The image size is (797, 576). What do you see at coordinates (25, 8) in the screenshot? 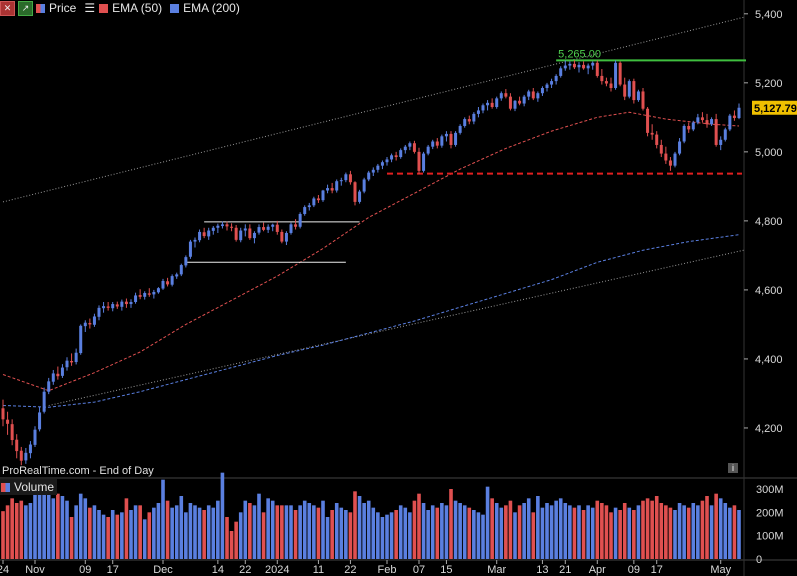
I see `expand-chart-icon: ↗` at bounding box center [25, 8].